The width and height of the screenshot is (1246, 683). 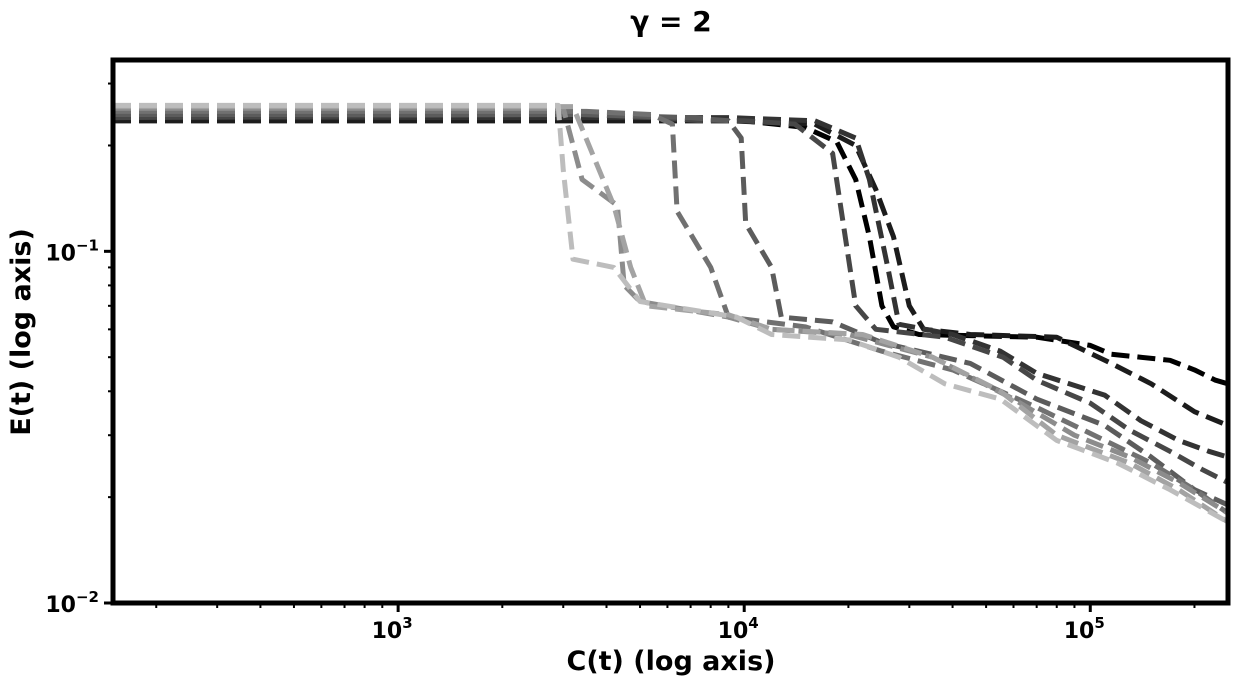 I want to click on x-tick-label: 103, so click(x=392, y=629).